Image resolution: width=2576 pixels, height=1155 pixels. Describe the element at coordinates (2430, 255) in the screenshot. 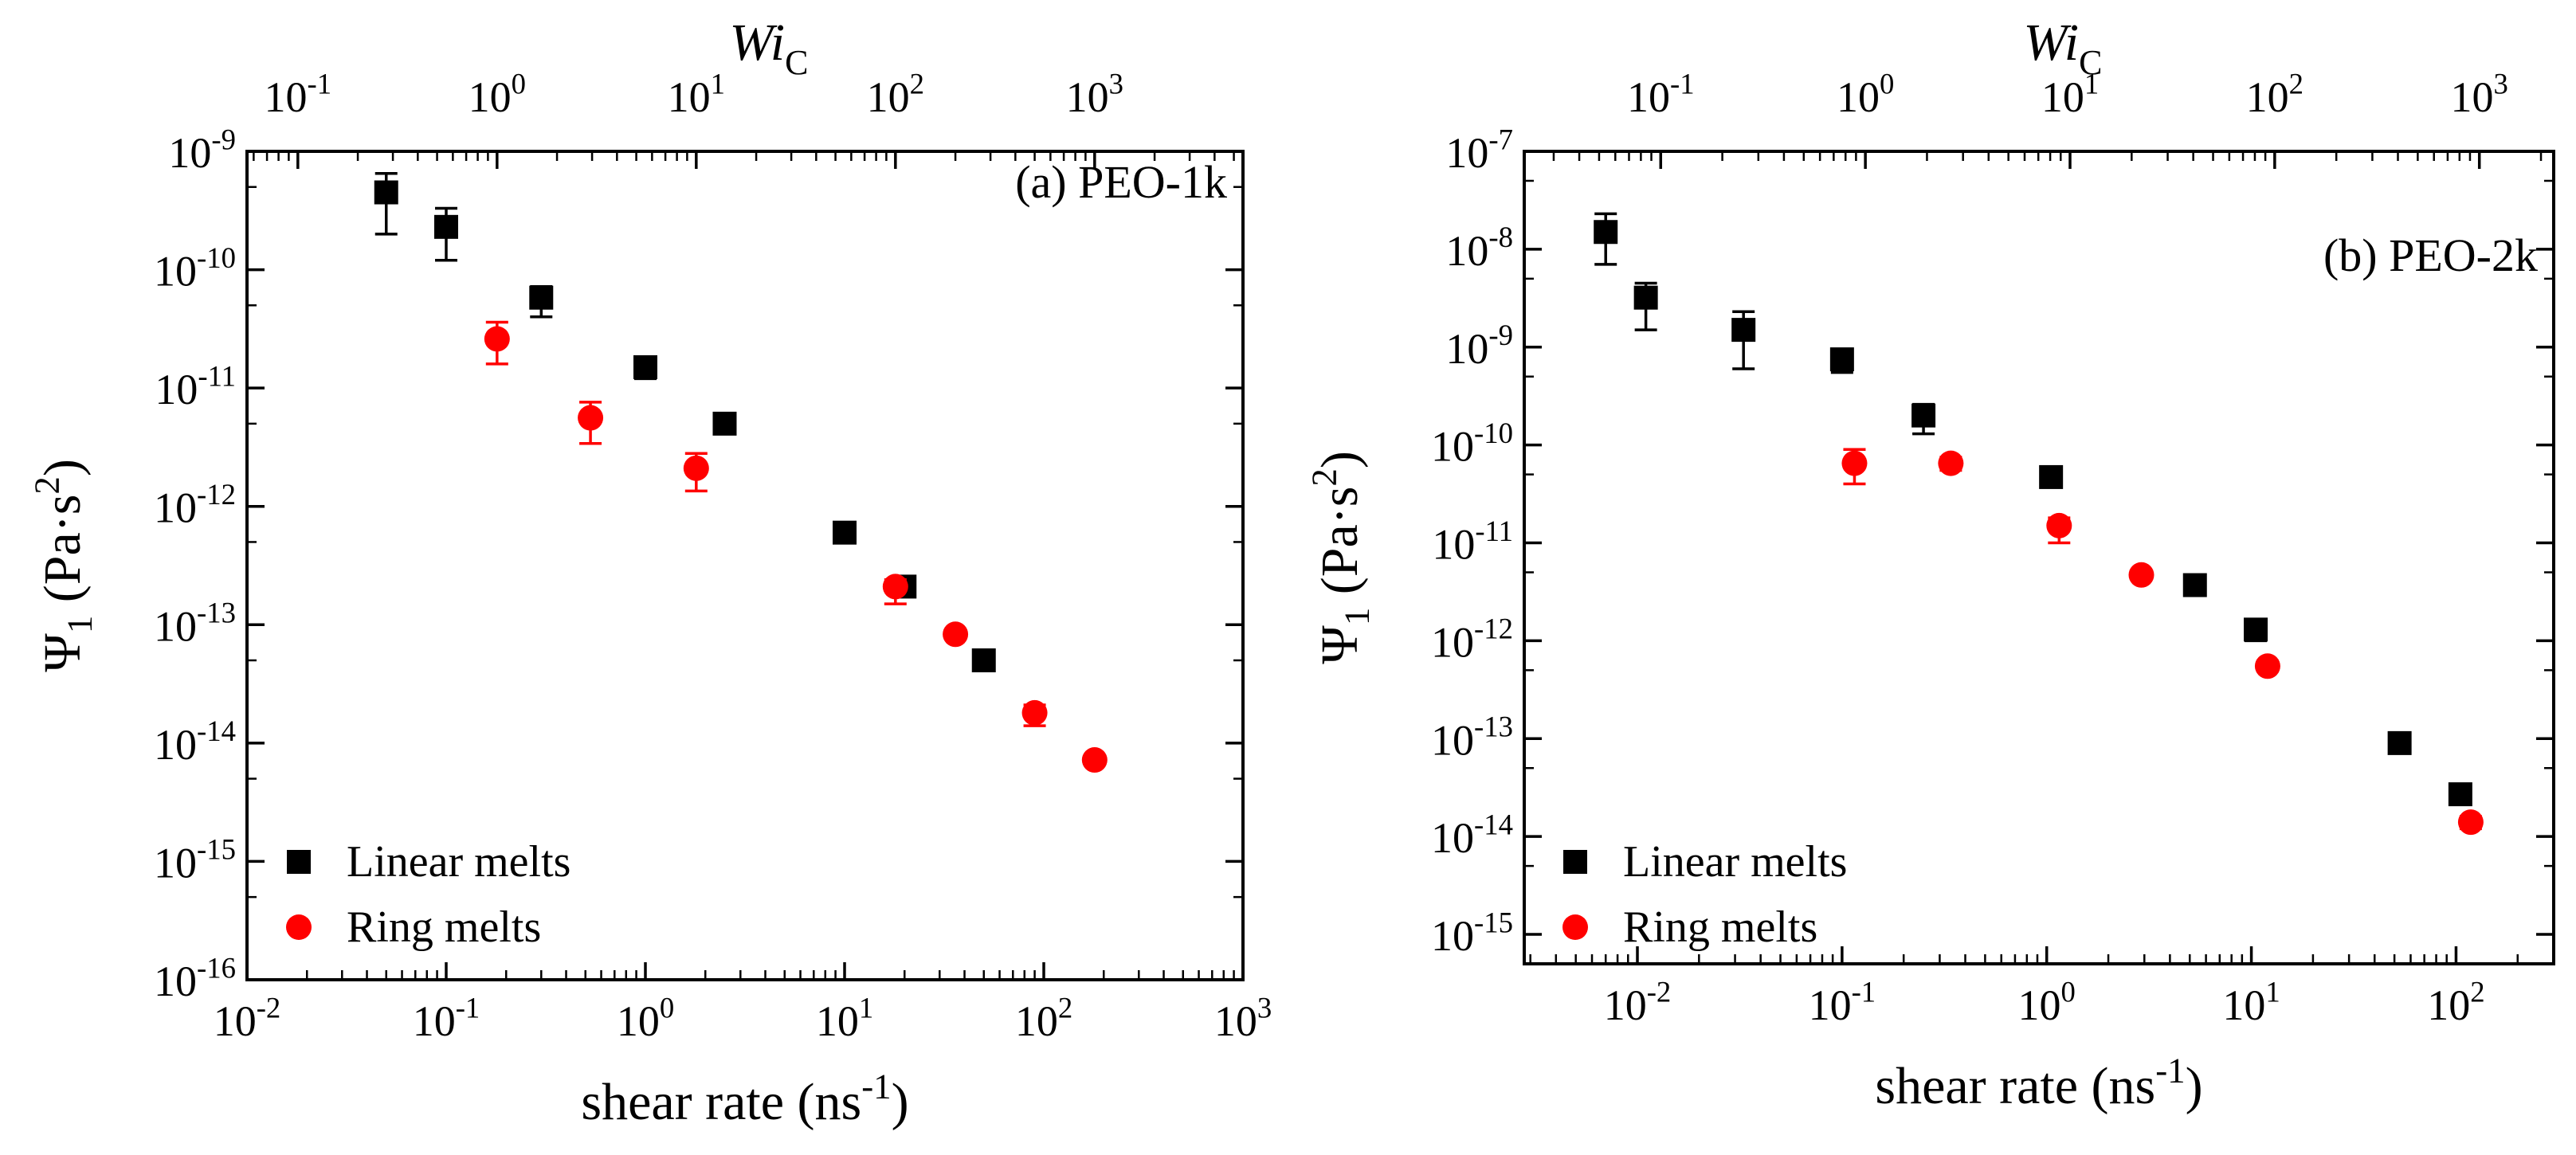

I see `panel-label: (b) PEO-2k` at that location.